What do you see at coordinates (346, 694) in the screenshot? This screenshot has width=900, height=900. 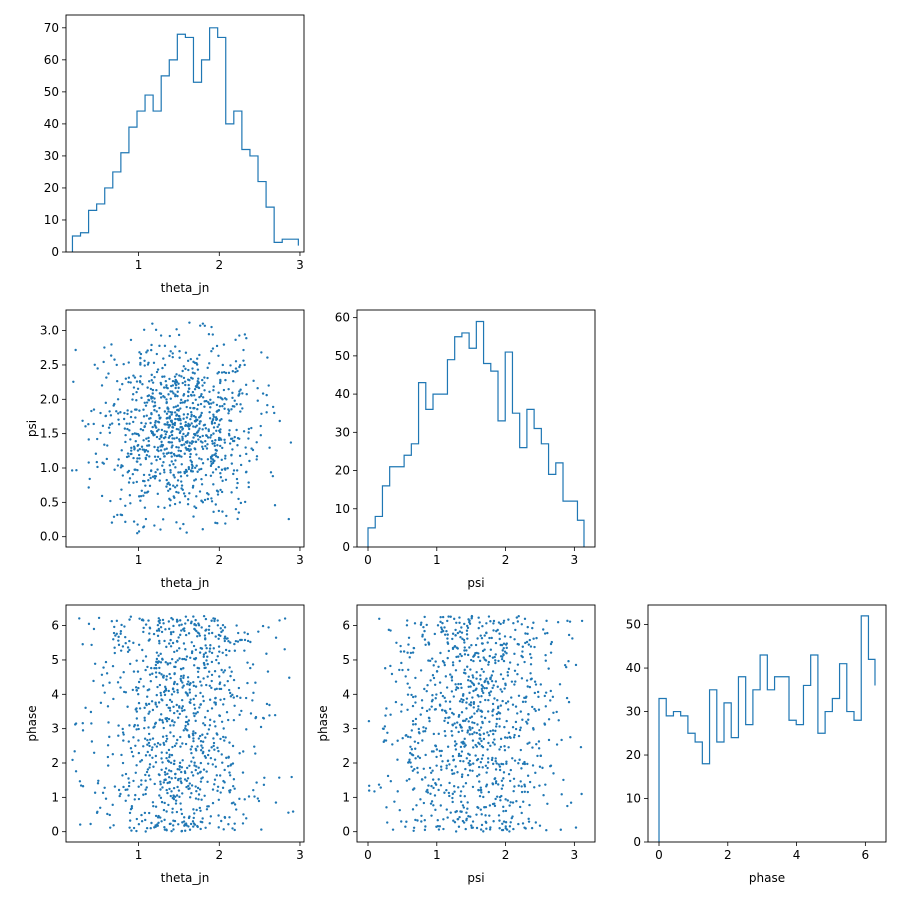 I see `y-tick-label: 4` at bounding box center [346, 694].